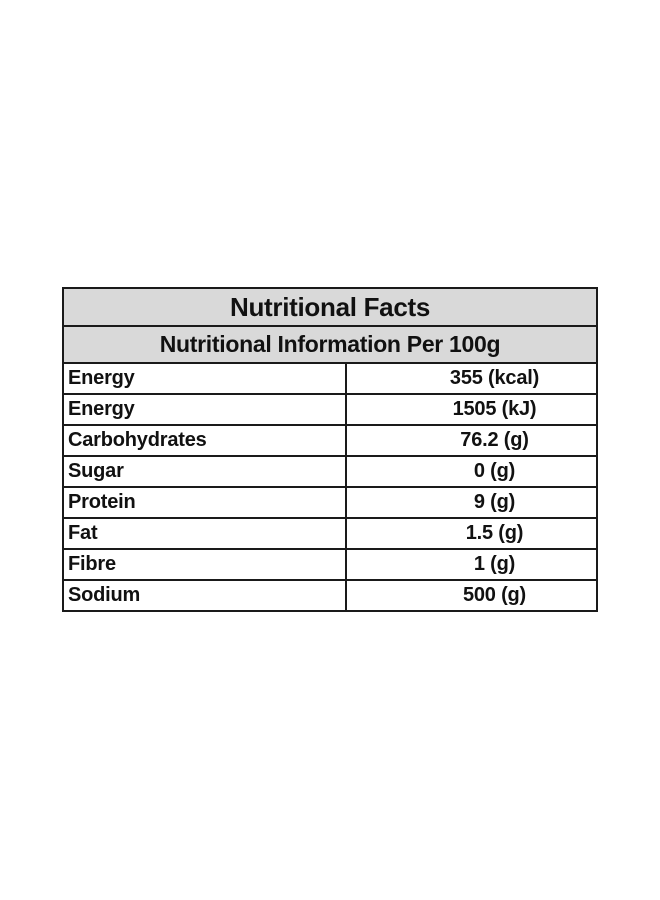  I want to click on nutrient-name: Sugar, so click(204, 471).